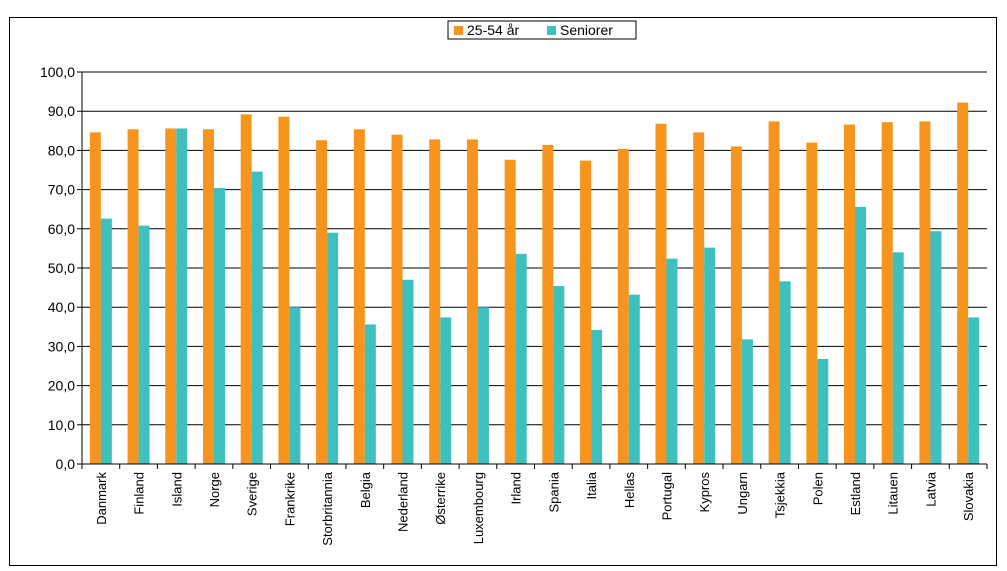 This screenshot has width=1007, height=571. What do you see at coordinates (893, 493) in the screenshot?
I see `x-tick-label: Litauen` at bounding box center [893, 493].